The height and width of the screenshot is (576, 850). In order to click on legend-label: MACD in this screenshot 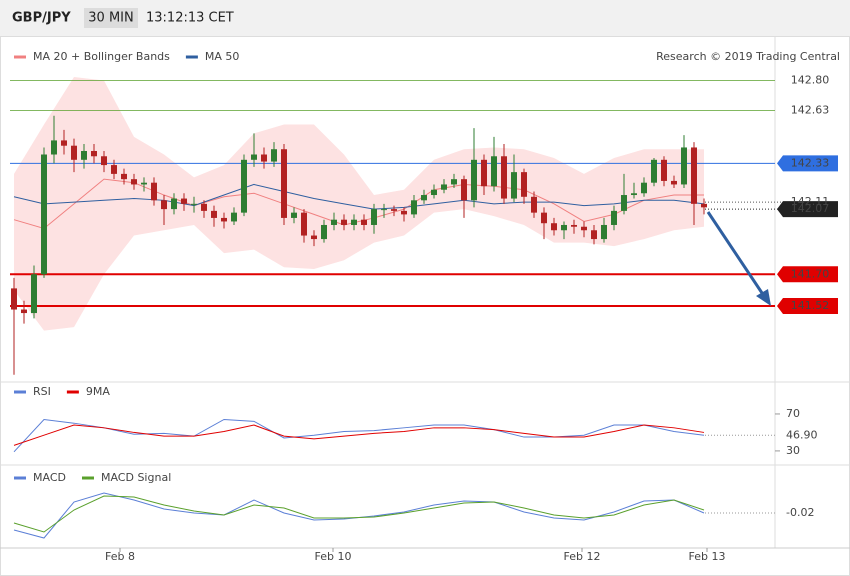, I will do `click(49, 477)`.